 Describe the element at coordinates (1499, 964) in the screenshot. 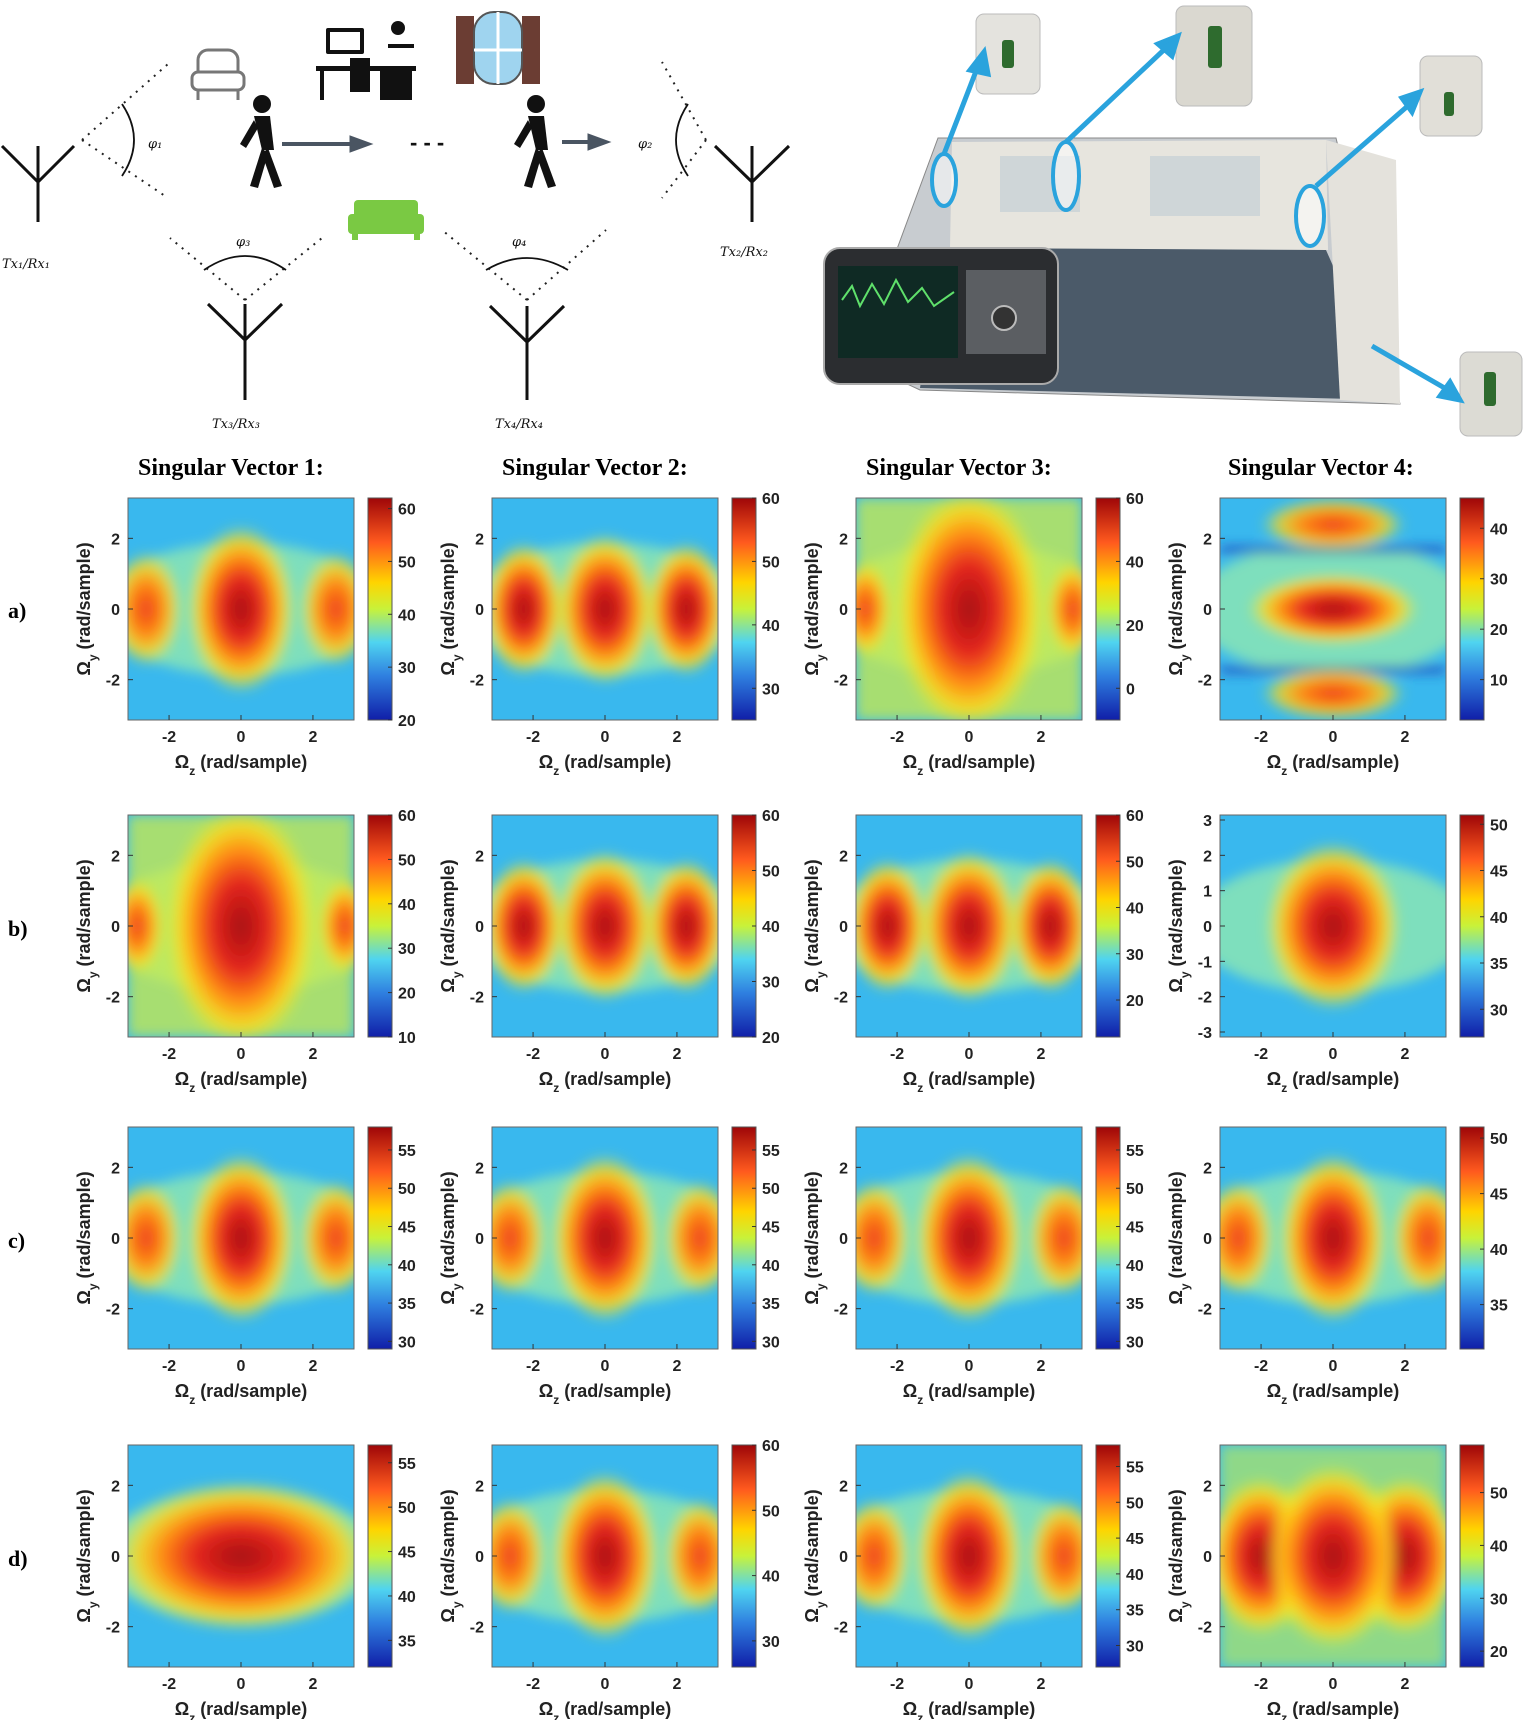

I see `colorbar-tick-label: 35` at that location.